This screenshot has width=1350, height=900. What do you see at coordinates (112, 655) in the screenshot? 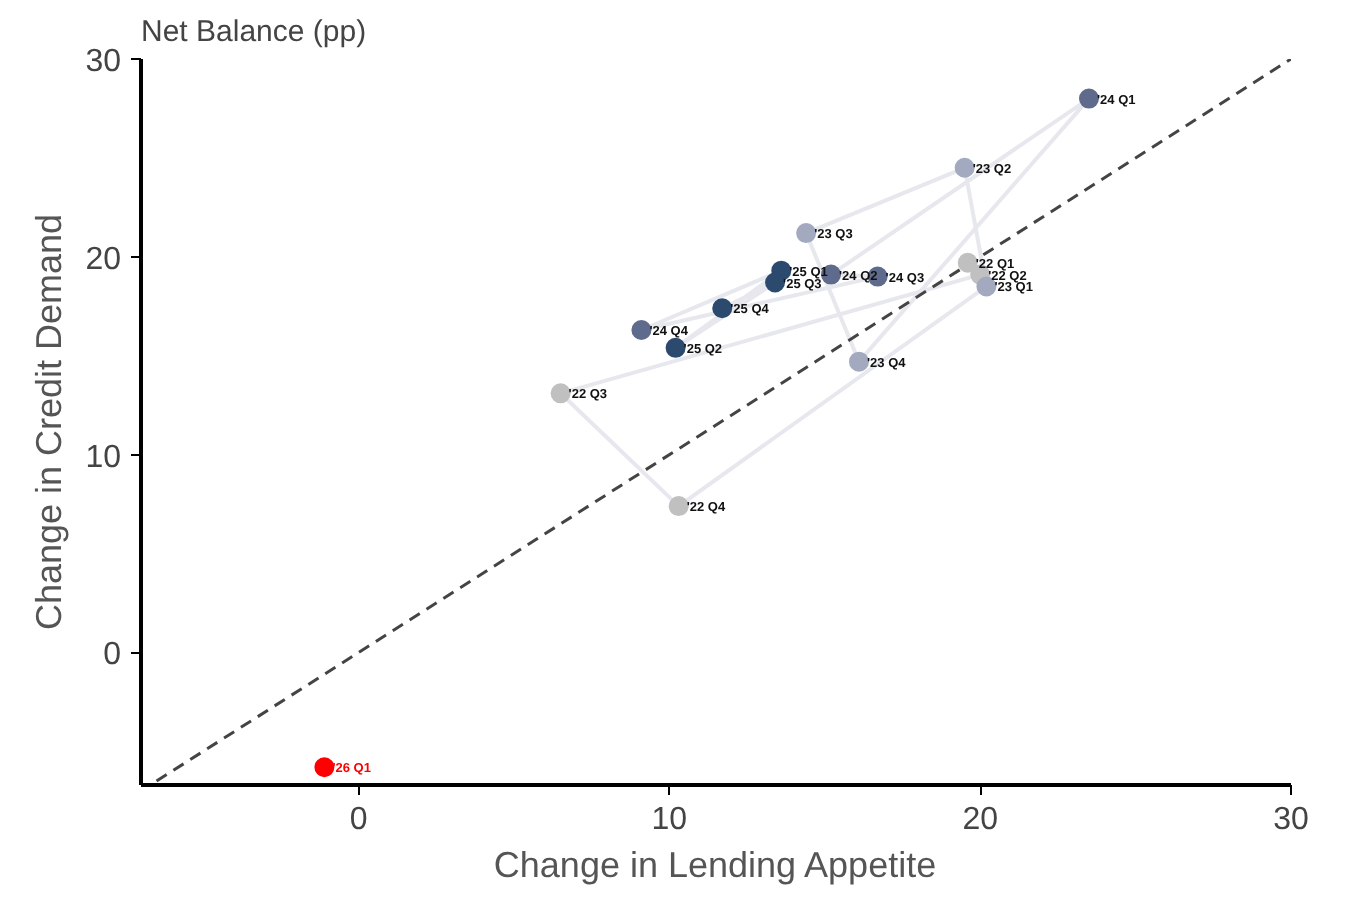
I see `y-tick-label: 0` at bounding box center [112, 655].